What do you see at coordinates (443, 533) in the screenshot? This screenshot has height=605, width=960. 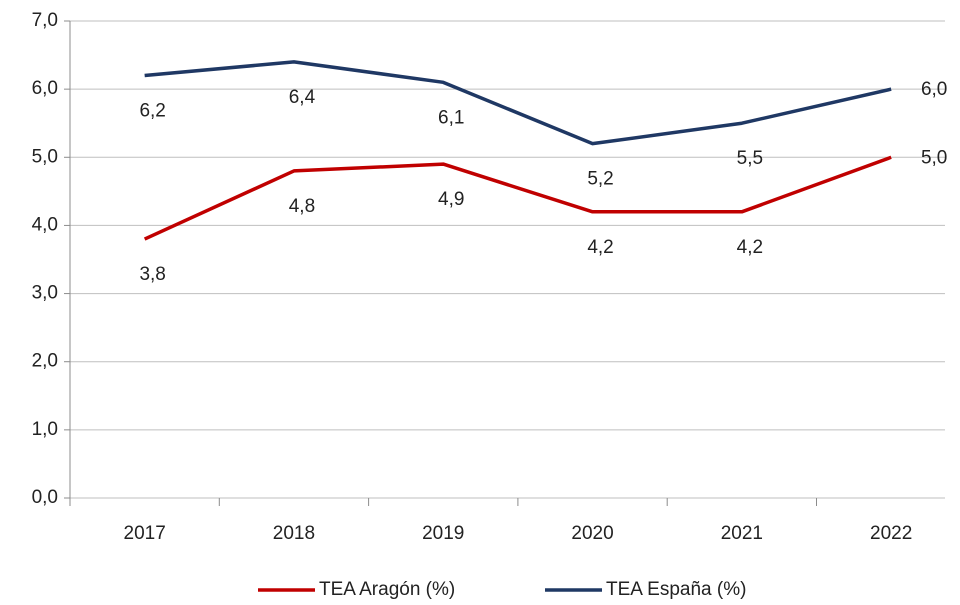 I see `x-tick-label: 2019` at bounding box center [443, 533].